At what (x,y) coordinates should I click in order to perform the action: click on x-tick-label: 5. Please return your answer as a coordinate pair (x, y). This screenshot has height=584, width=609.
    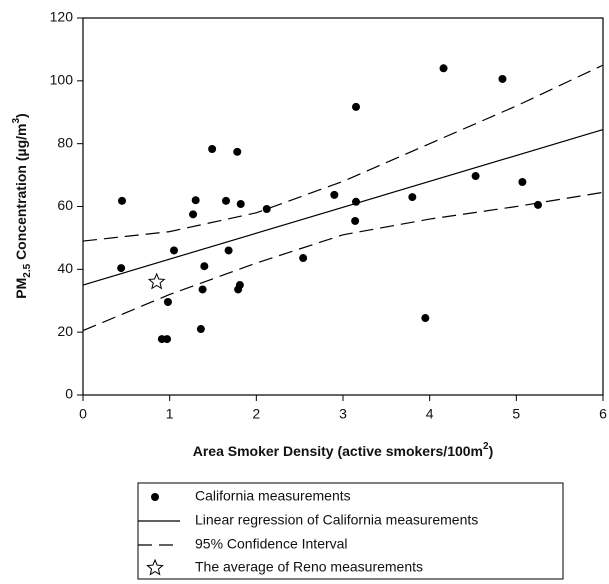
    Looking at the image, I should click on (516, 414).